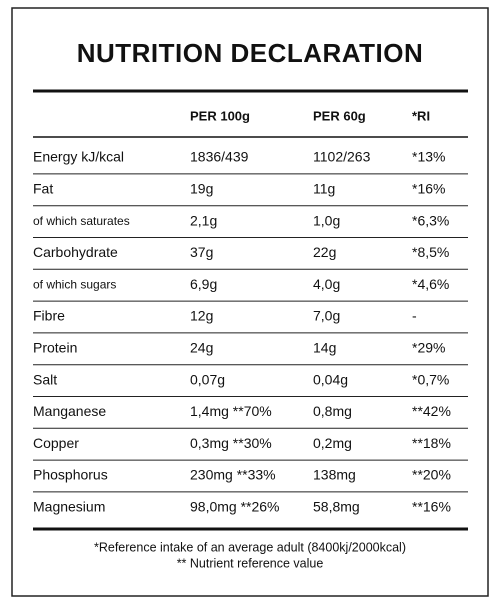 The image size is (500, 610). I want to click on cell-value: 0,3mg **30%, so click(231, 443).